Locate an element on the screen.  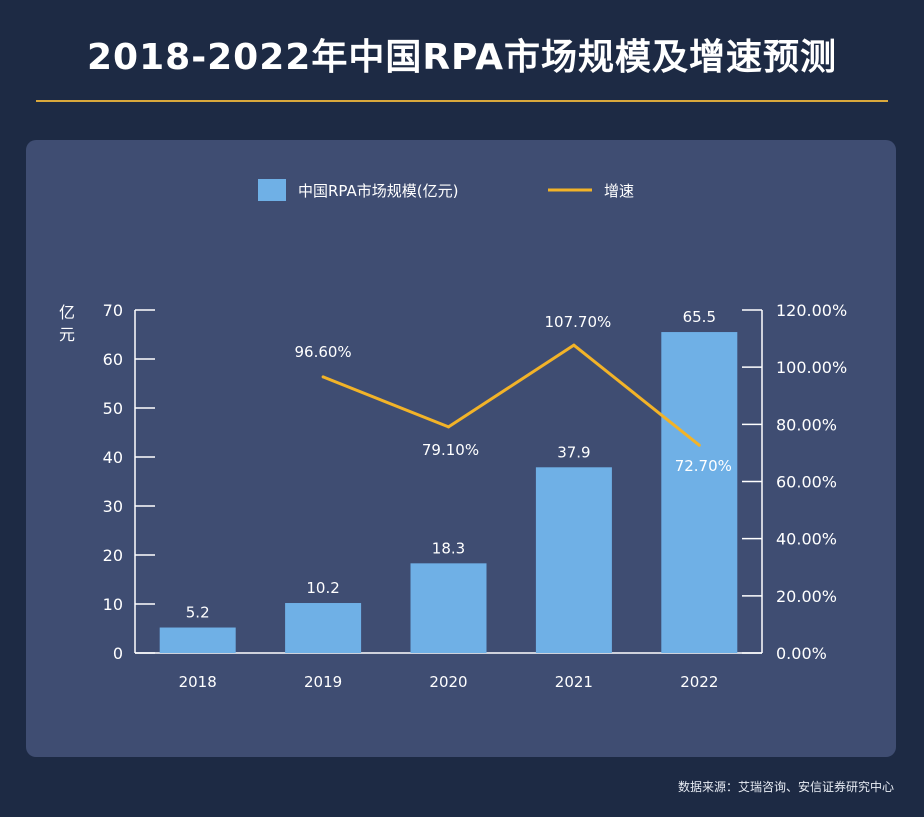
left-tick-label: 40 is located at coordinates (113, 457).